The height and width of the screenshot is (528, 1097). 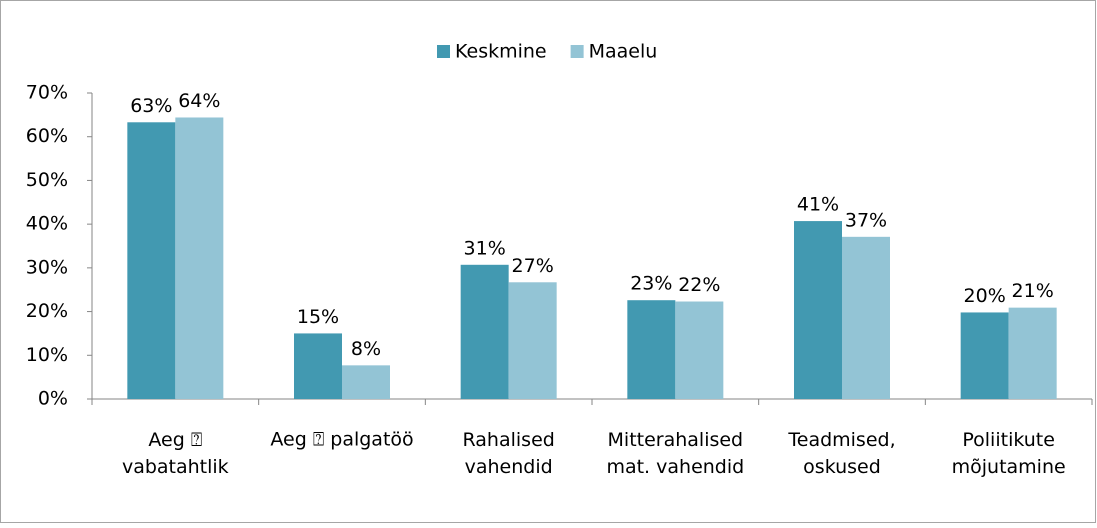 What do you see at coordinates (47, 355) in the screenshot?
I see `y-tick-label: 10%` at bounding box center [47, 355].